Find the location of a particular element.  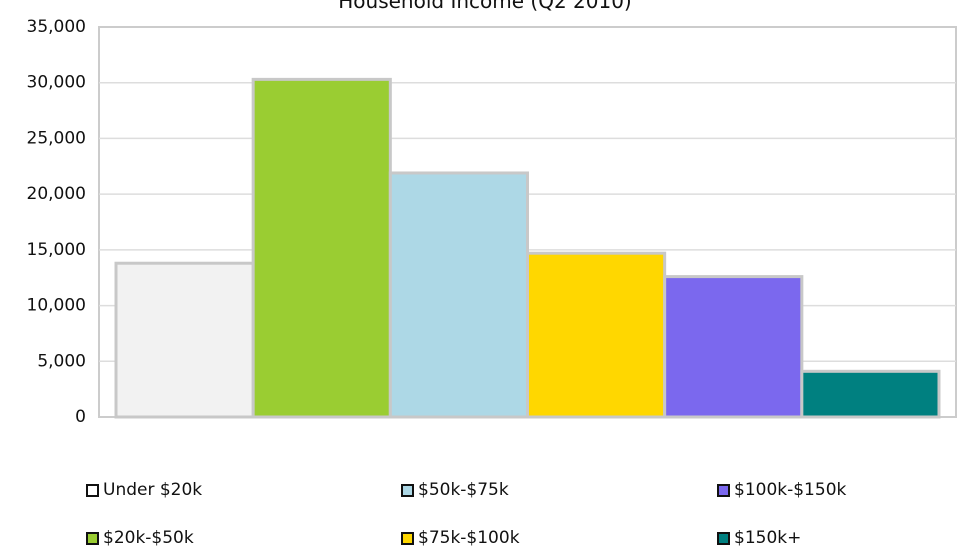

legend-label: $100k-$150k is located at coordinates (790, 490).